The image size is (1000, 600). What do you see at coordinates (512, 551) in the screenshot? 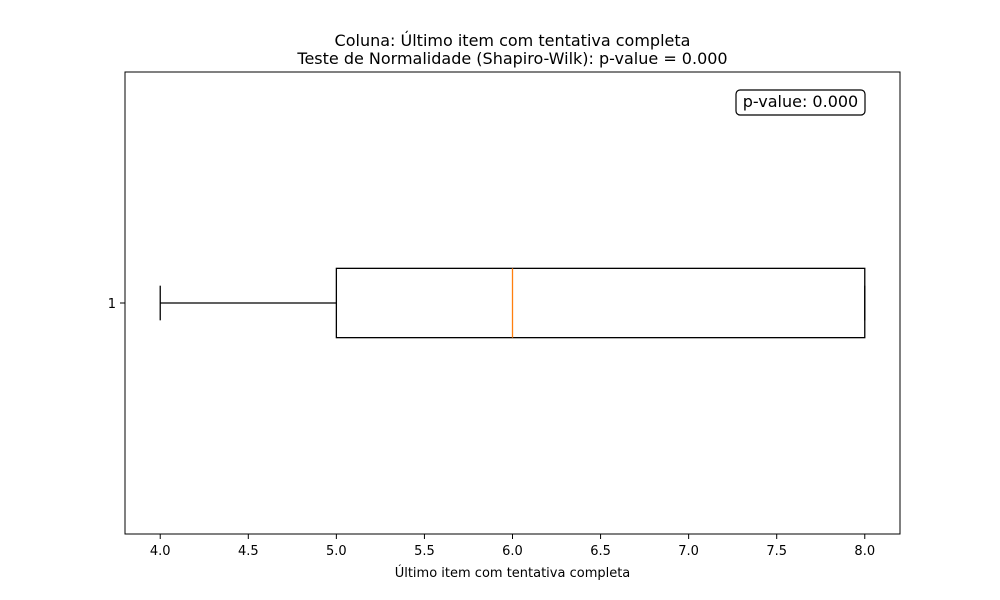
I see `x-tick-label: 6.0` at bounding box center [512, 551].